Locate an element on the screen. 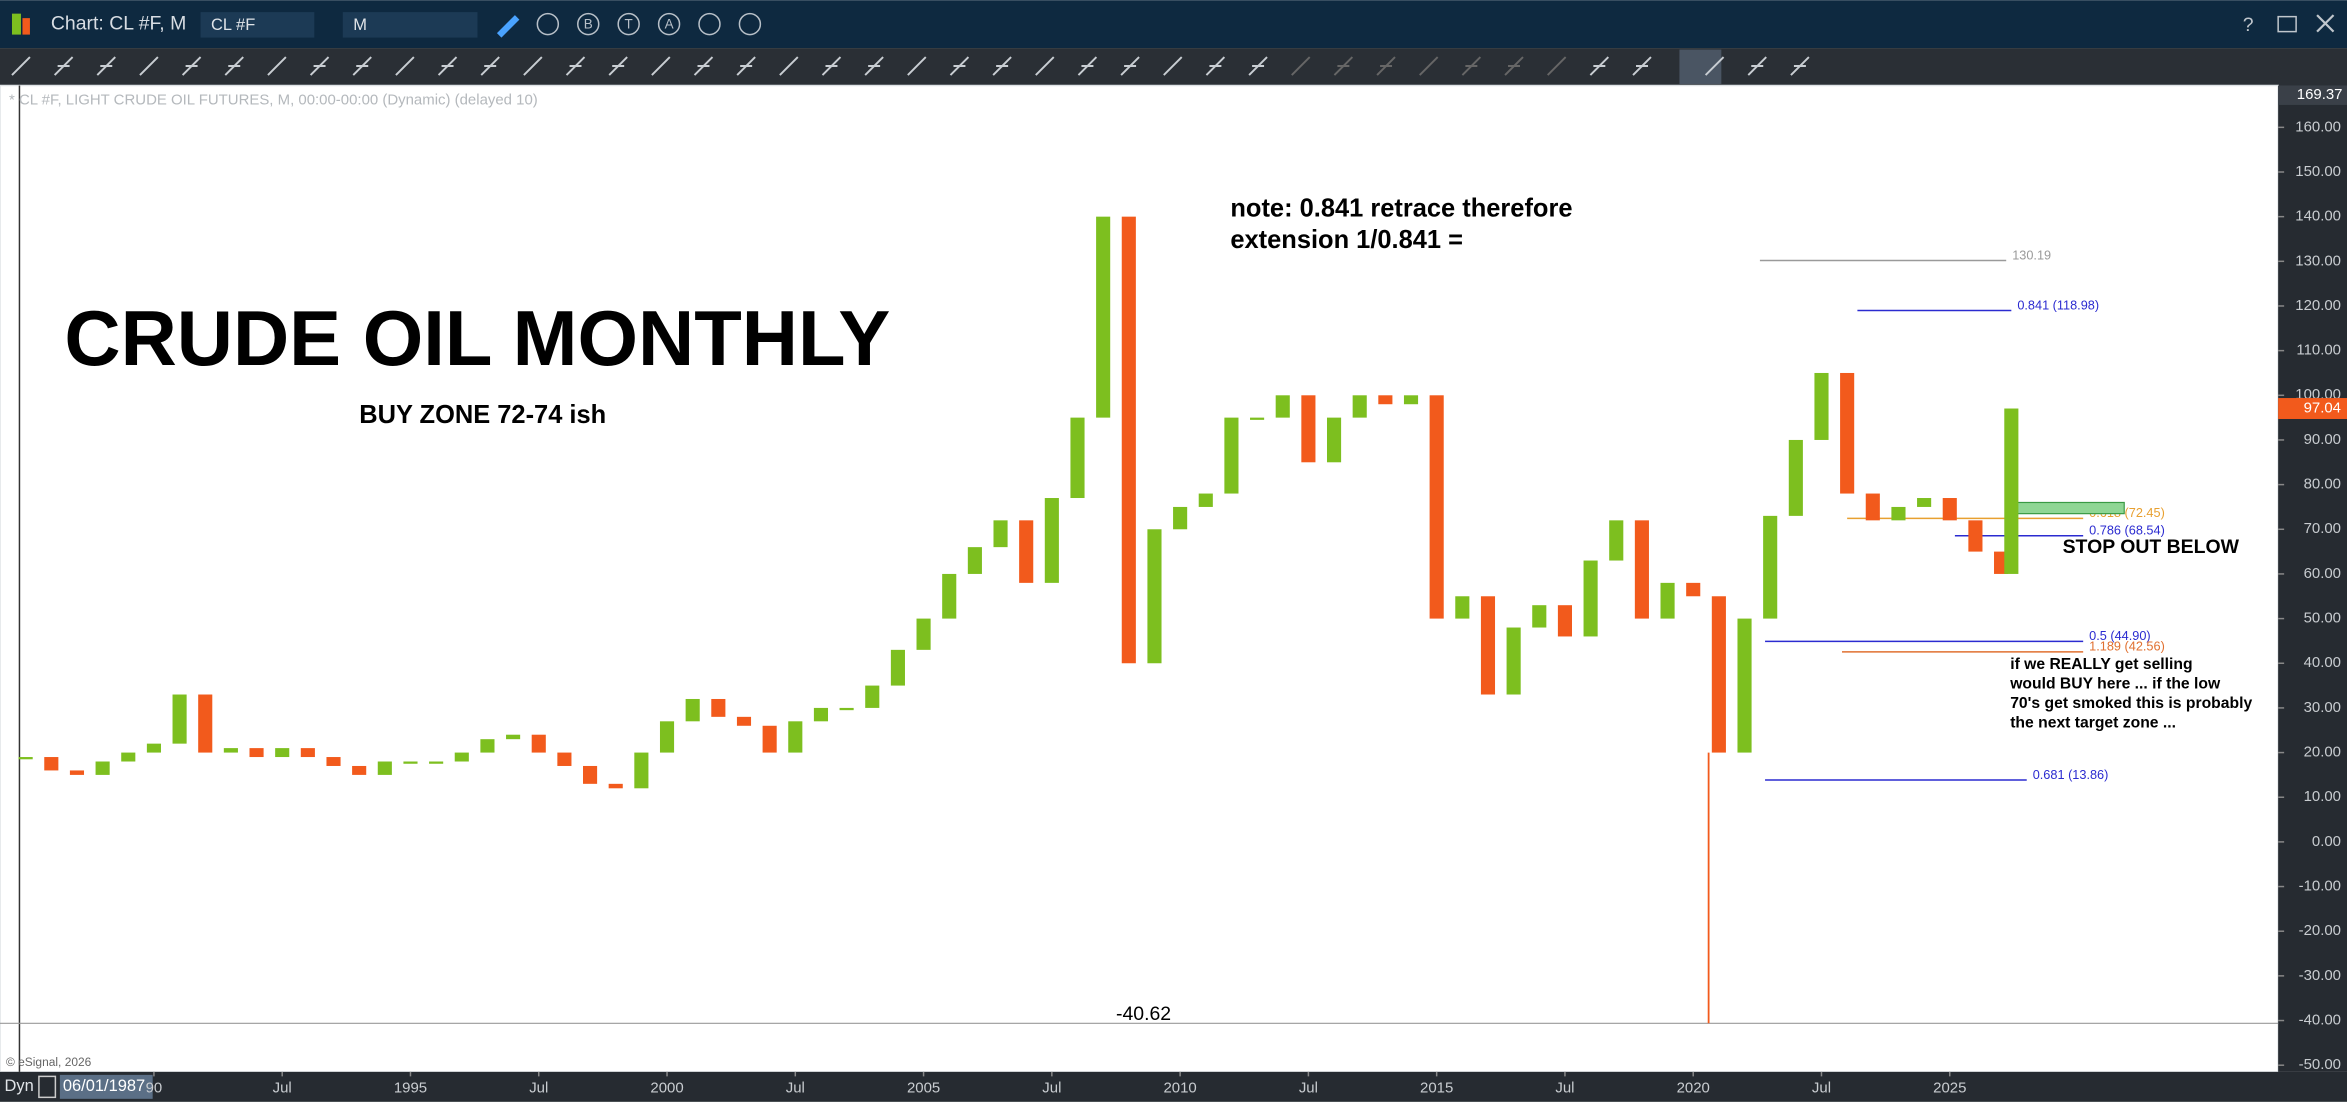 The width and height of the screenshot is (2347, 1102). close-button is located at coordinates (2325, 23).